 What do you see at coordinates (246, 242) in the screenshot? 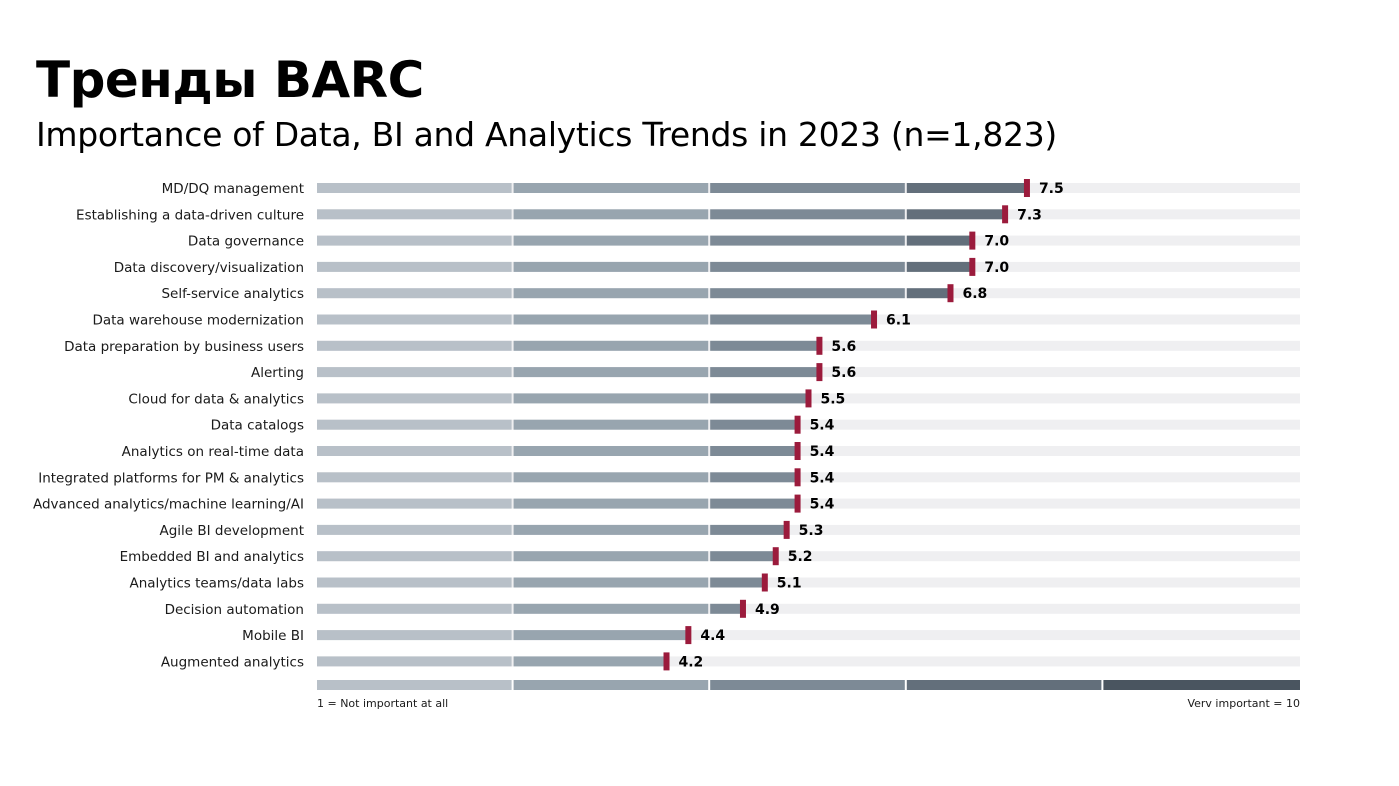
I see `category-label: Data governance` at bounding box center [246, 242].